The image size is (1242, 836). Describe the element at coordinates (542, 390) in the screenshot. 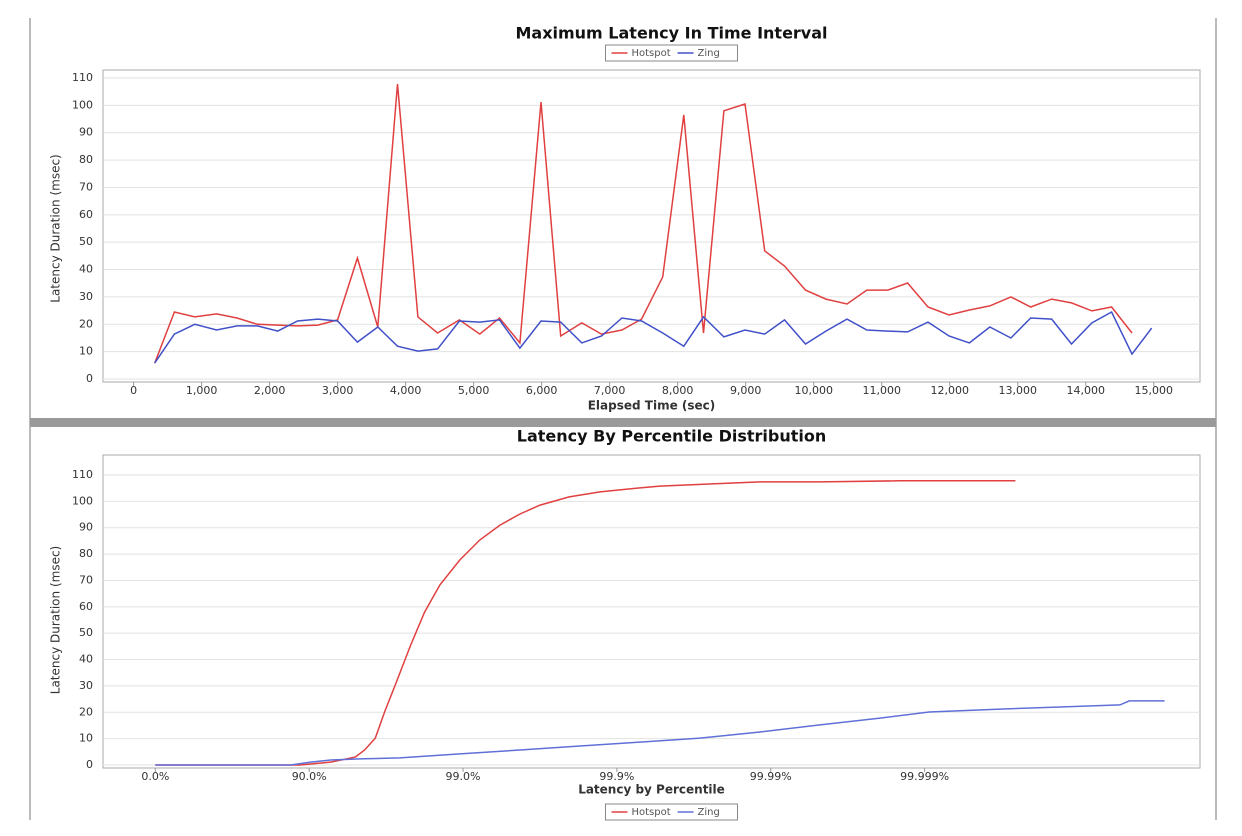

I see `x-tick-label: 6,000` at that location.